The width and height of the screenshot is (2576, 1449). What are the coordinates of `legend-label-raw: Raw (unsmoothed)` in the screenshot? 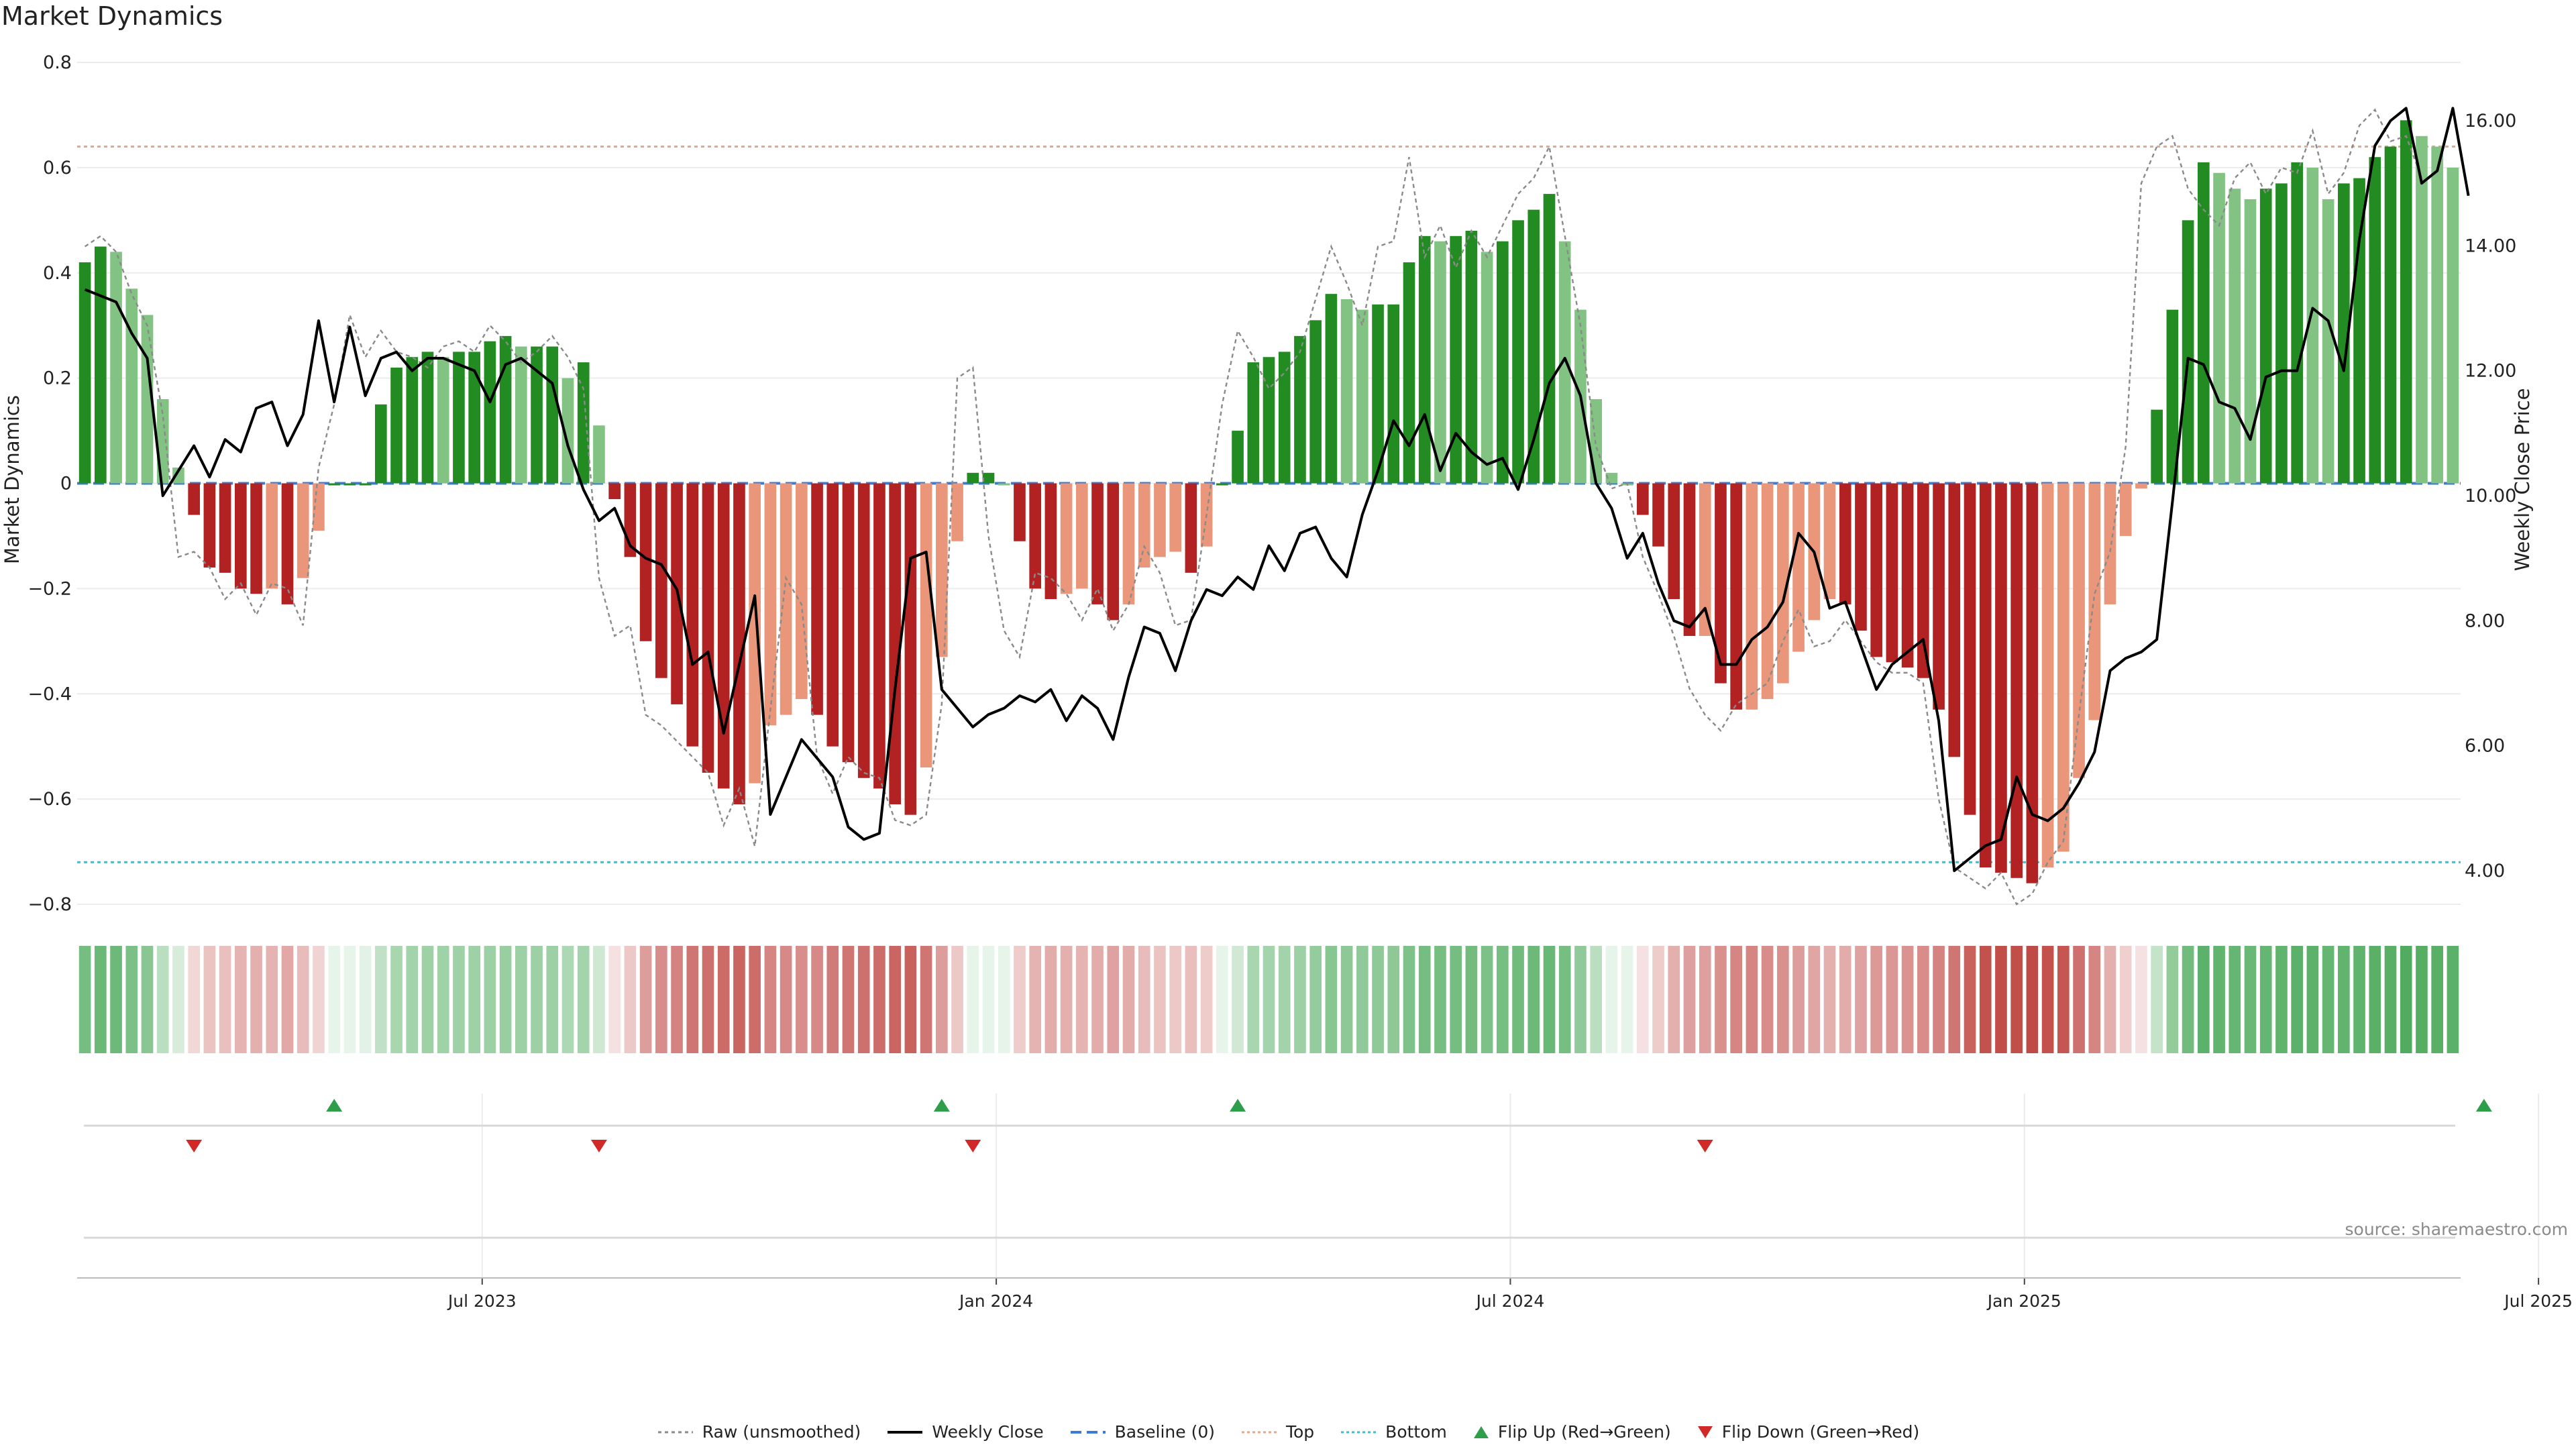 It's located at (781, 1432).